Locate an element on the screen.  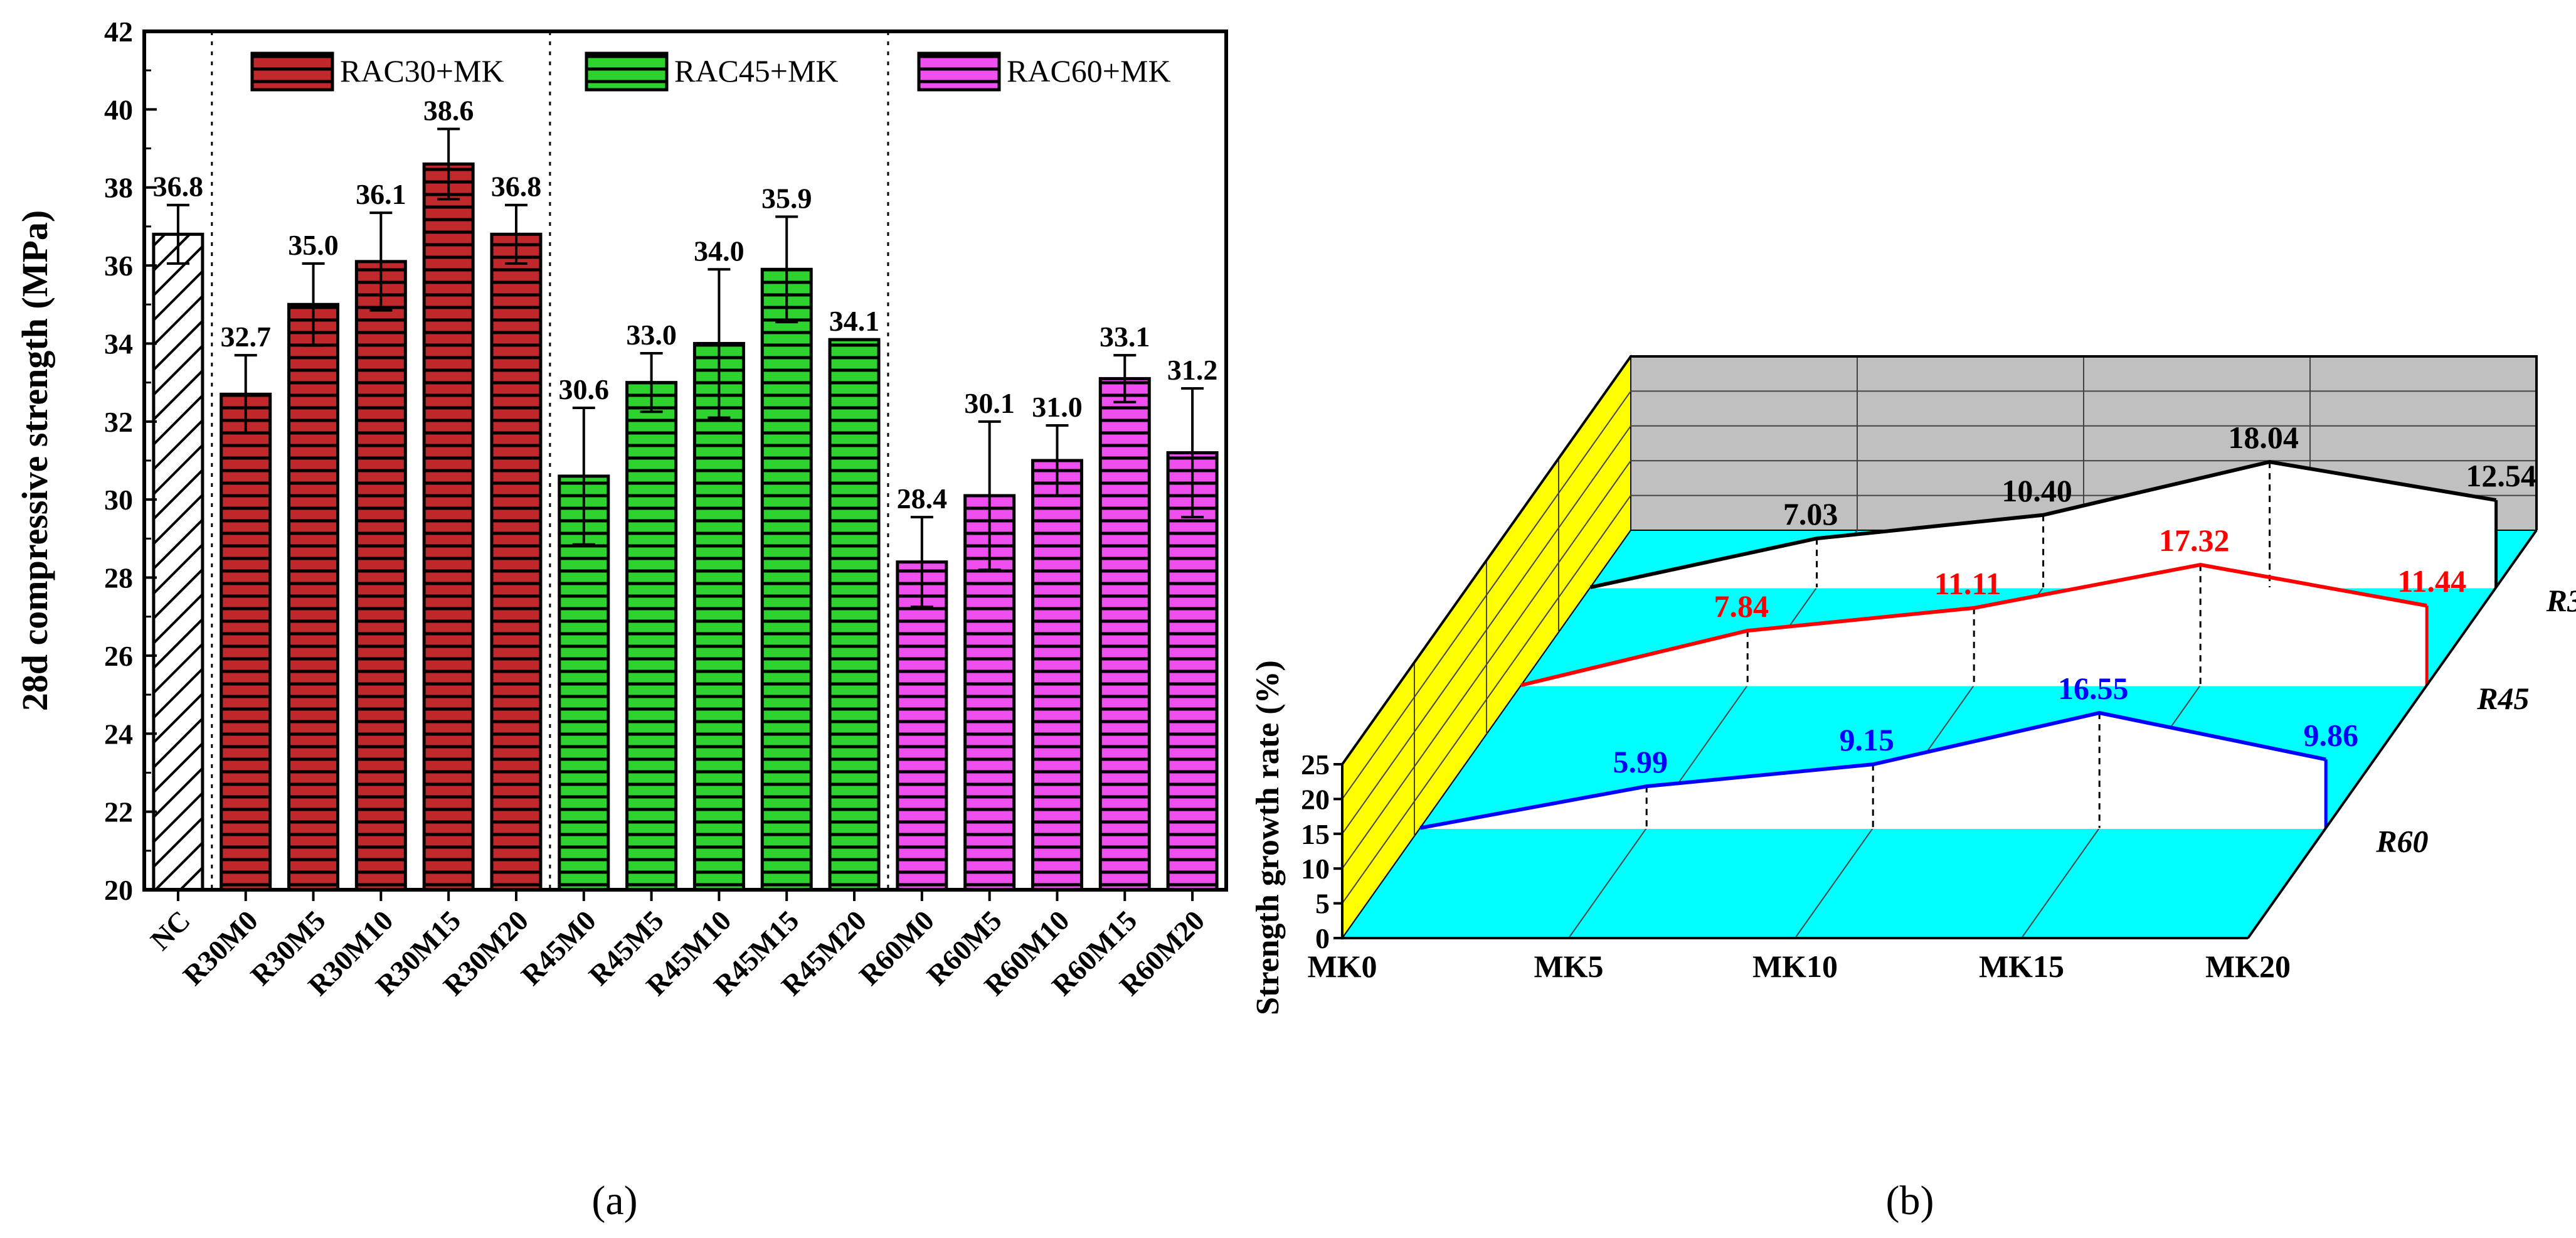
value-label: 32.7 is located at coordinates (245, 337).